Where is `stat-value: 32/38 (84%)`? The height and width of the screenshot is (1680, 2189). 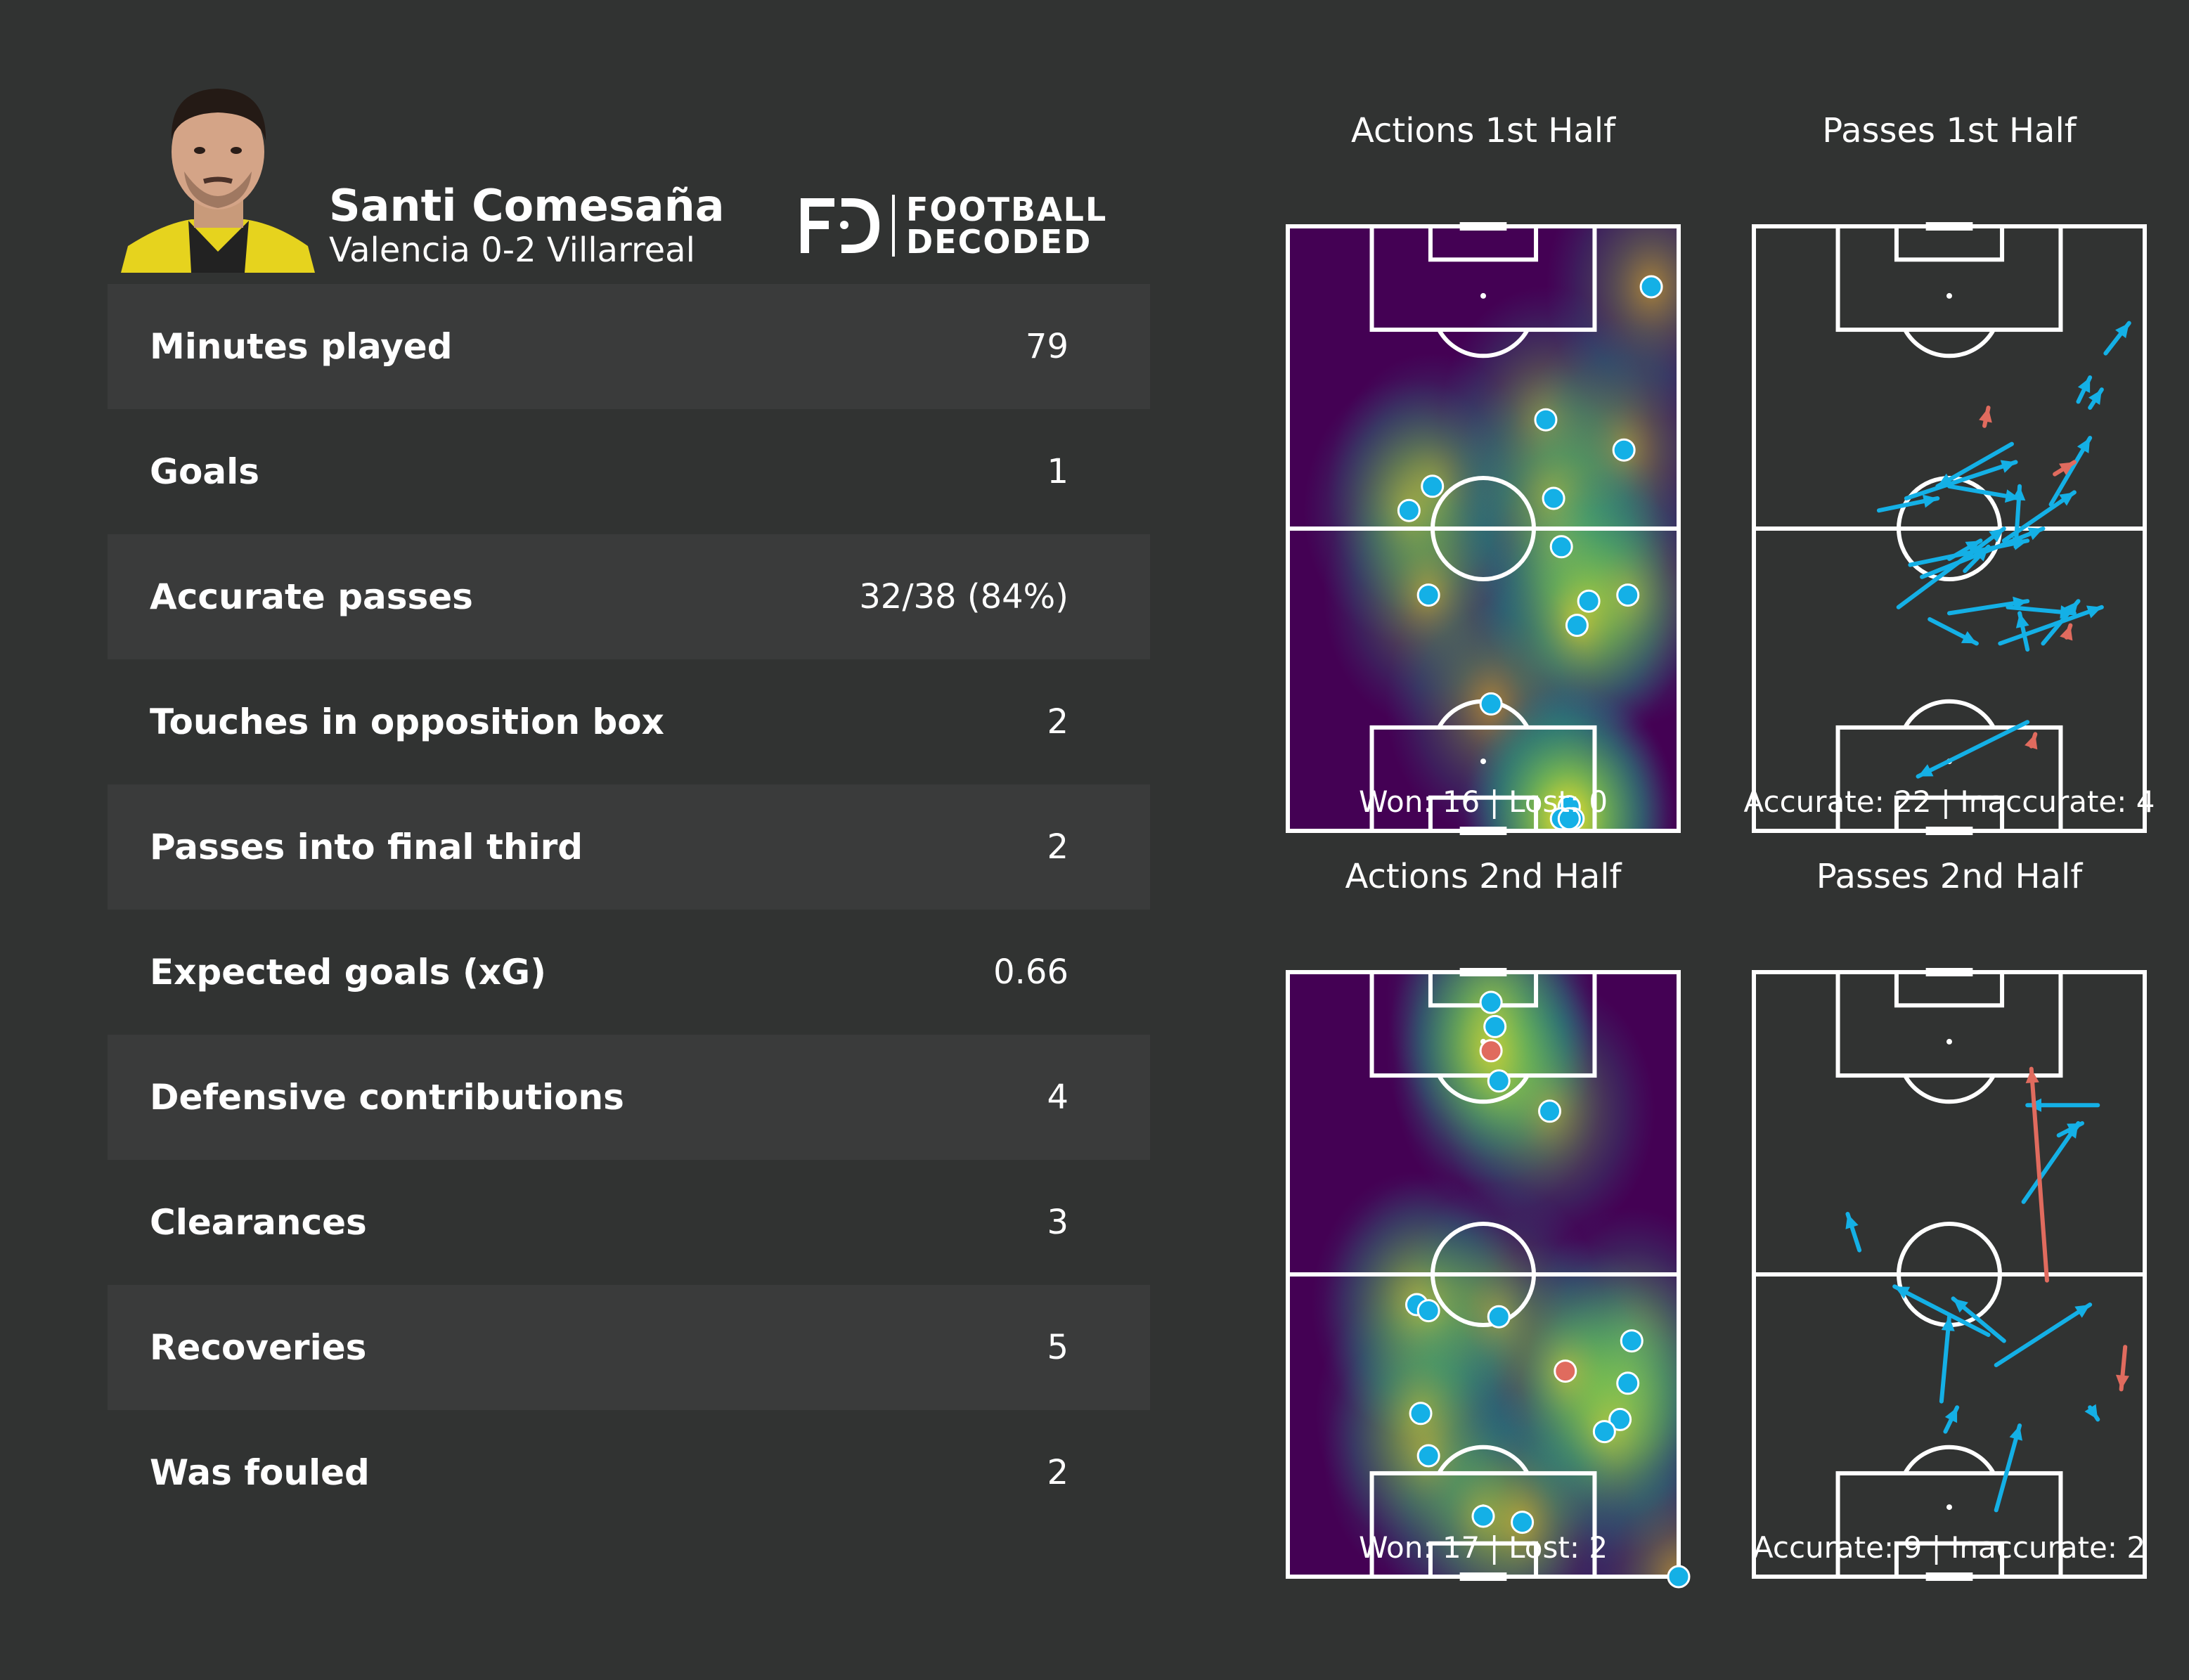
stat-value: 32/38 (84%) is located at coordinates (964, 596).